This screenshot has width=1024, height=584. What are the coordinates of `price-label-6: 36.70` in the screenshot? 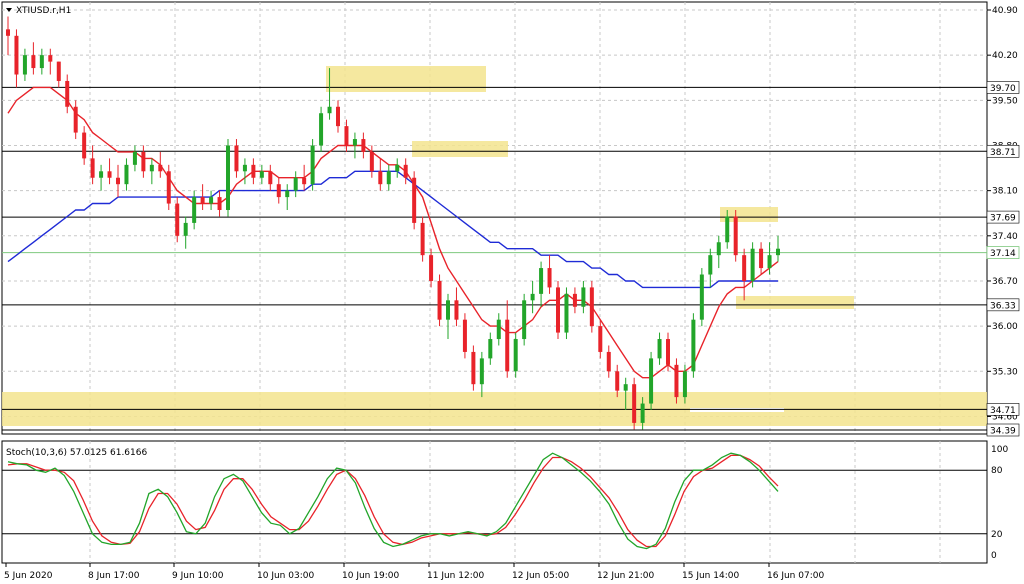 It's located at (1005, 282).